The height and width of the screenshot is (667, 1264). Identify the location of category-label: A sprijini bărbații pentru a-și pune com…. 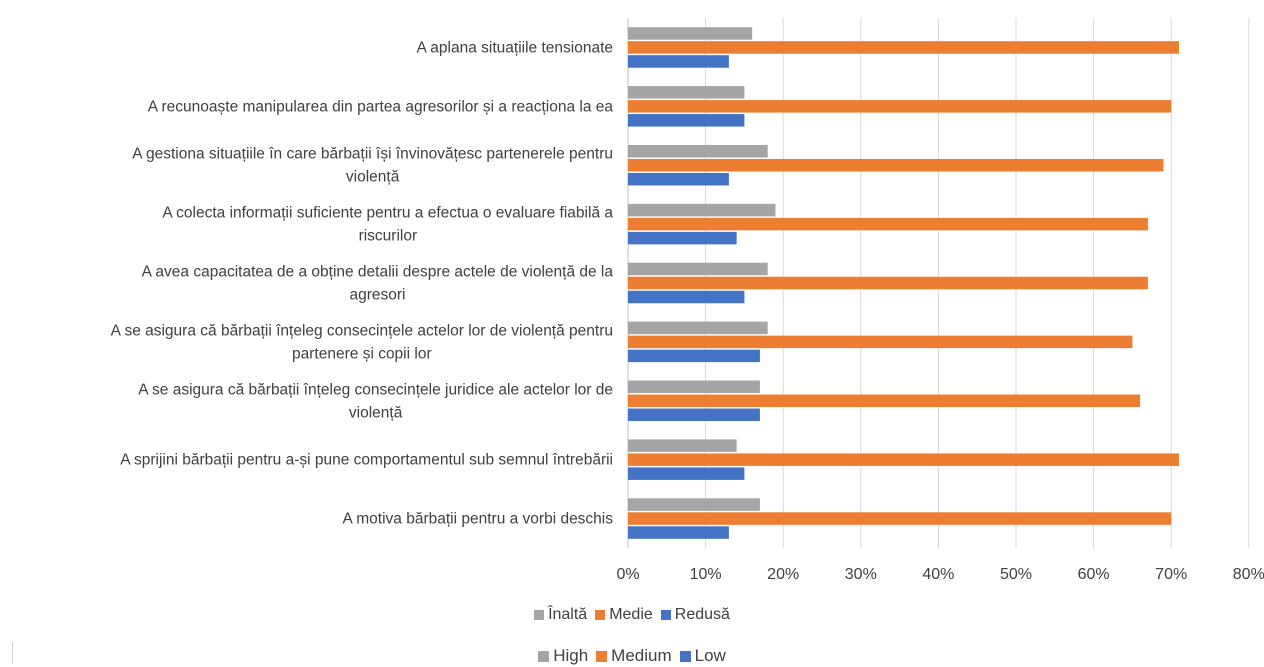
(366, 460).